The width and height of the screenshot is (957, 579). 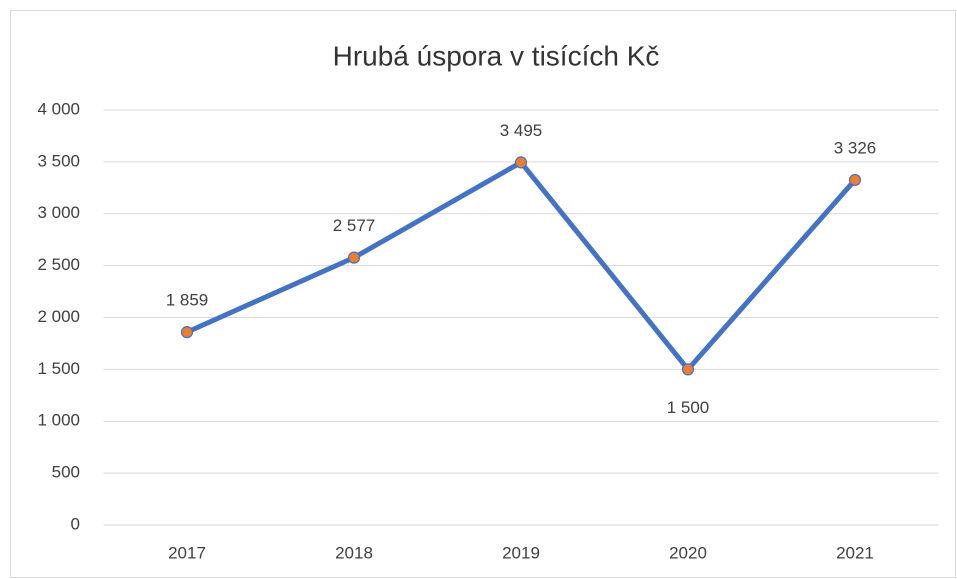 What do you see at coordinates (66, 472) in the screenshot?
I see `y-tick-label: 500` at bounding box center [66, 472].